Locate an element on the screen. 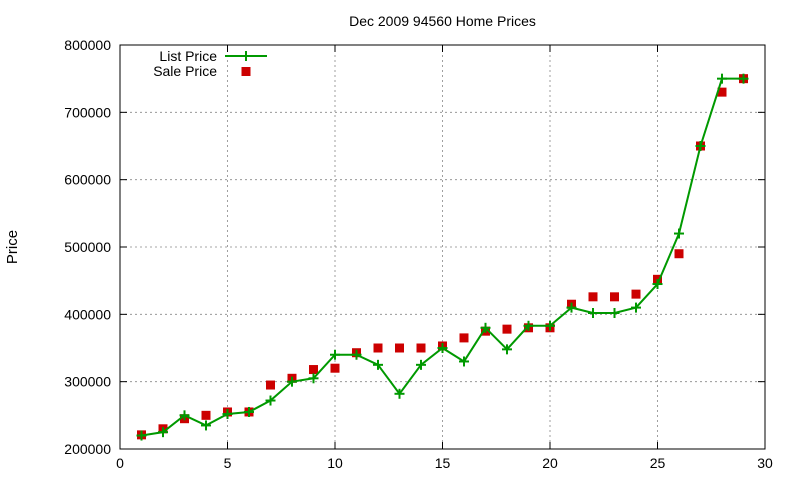  x-tick-label: 10 is located at coordinates (335, 463).